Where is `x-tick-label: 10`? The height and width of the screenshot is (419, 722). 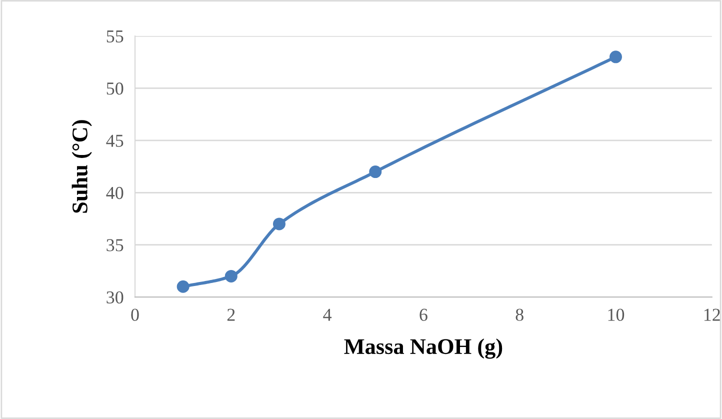 x-tick-label: 10 is located at coordinates (616, 314).